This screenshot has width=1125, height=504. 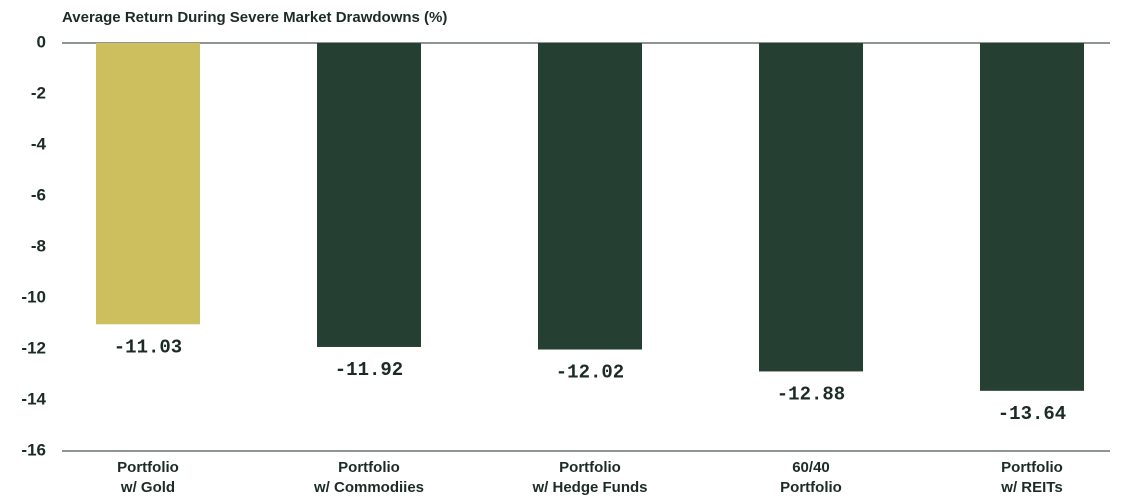 What do you see at coordinates (369, 370) in the screenshot?
I see `value-label: -11.92` at bounding box center [369, 370].